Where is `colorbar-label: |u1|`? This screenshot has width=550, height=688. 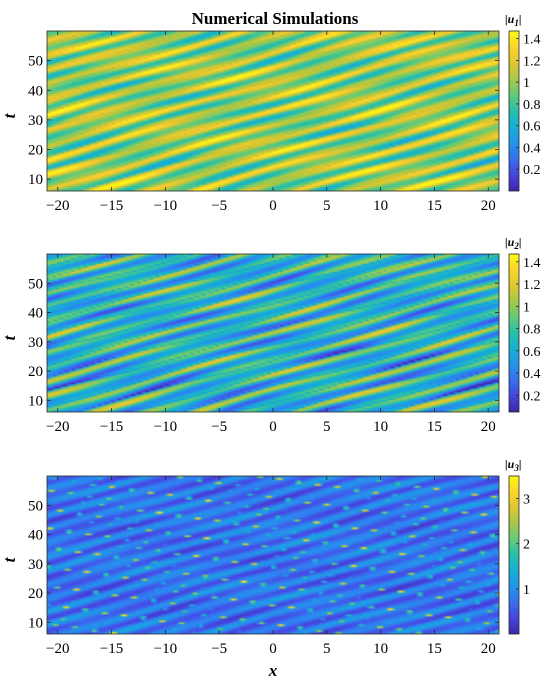 colorbar-label: |u1| is located at coordinates (513, 20).